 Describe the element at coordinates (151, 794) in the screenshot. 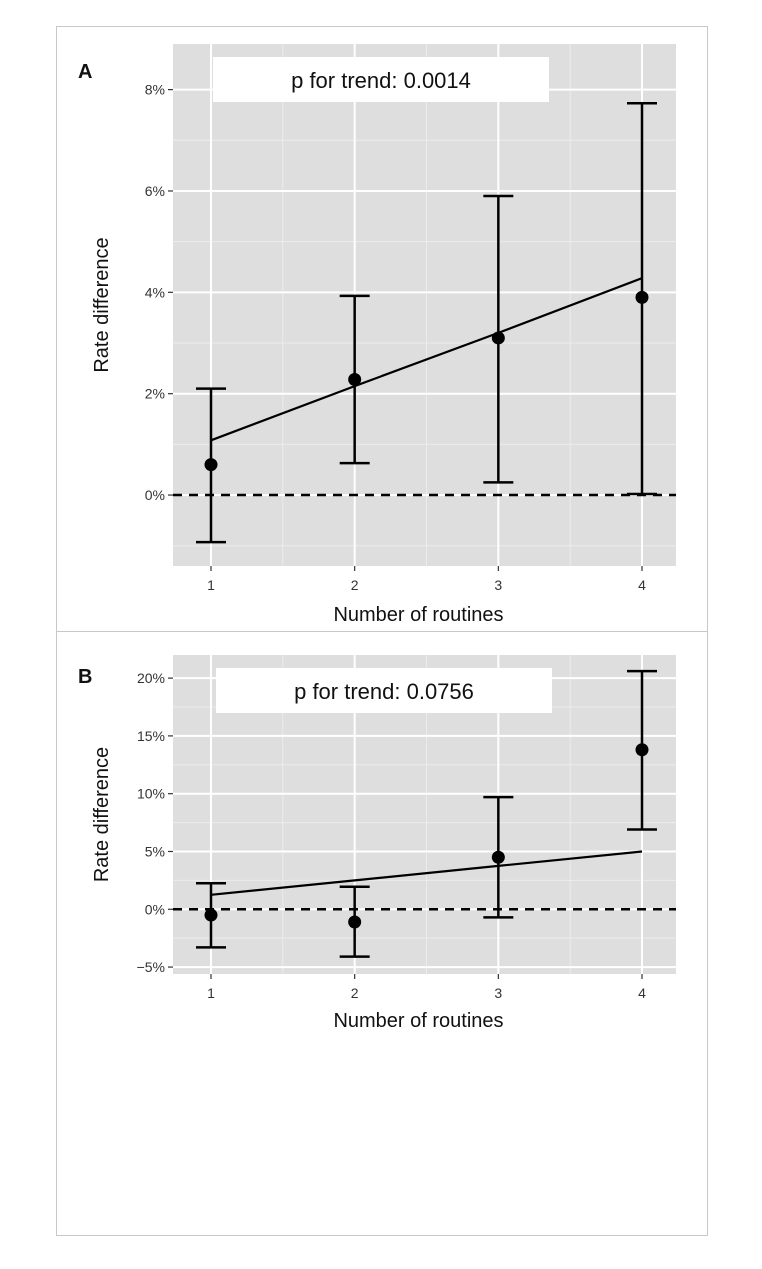

I see `y-tick-label: 10%` at that location.